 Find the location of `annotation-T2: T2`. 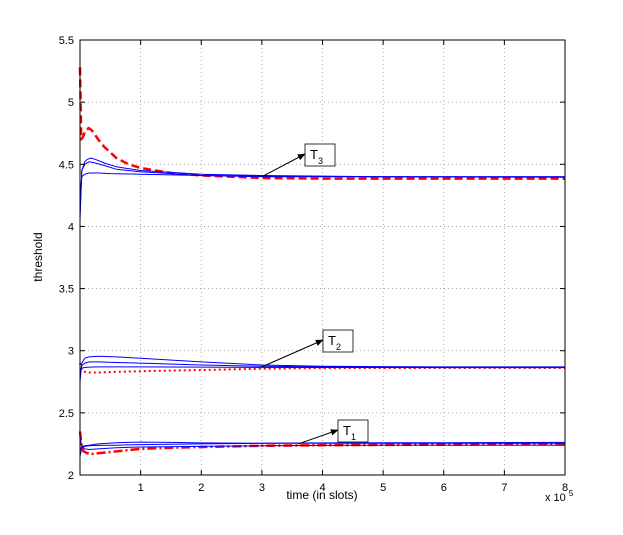

annotation-T2: T2 is located at coordinates (307, 348).